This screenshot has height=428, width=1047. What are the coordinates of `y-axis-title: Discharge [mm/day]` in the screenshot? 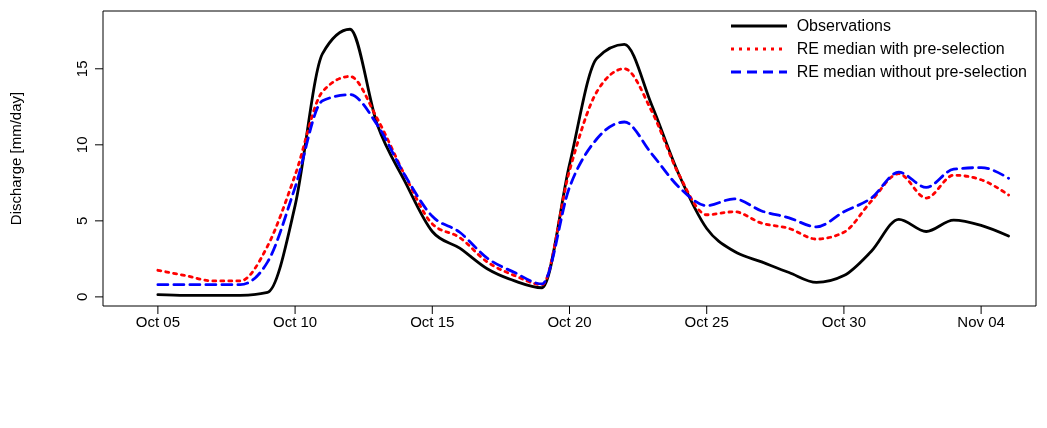 It's located at (16, 158).